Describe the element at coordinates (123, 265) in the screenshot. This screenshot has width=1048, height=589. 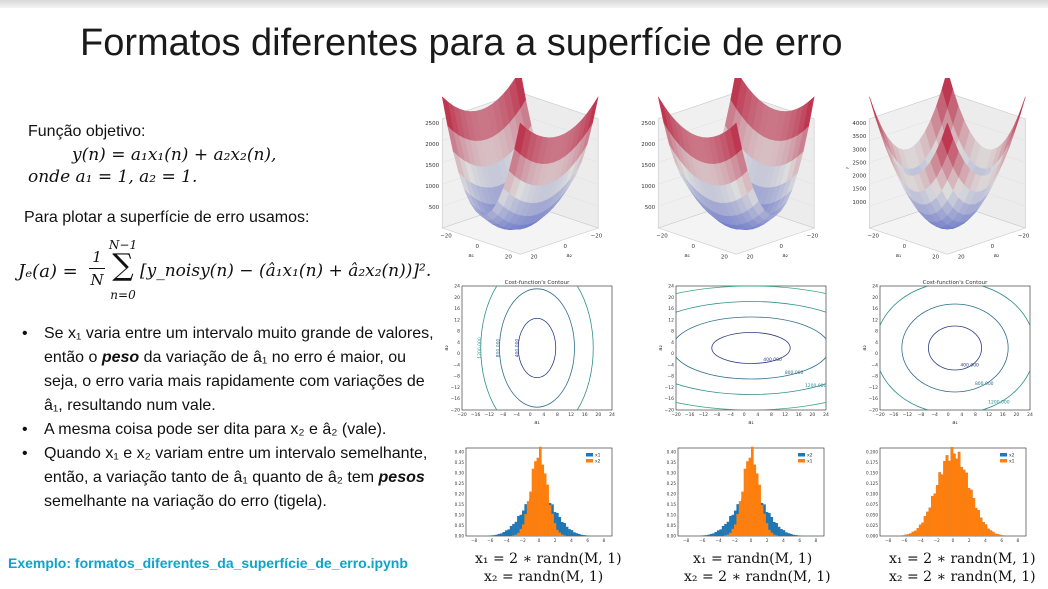
I see `sum-symbol-icon: ∑` at that location.